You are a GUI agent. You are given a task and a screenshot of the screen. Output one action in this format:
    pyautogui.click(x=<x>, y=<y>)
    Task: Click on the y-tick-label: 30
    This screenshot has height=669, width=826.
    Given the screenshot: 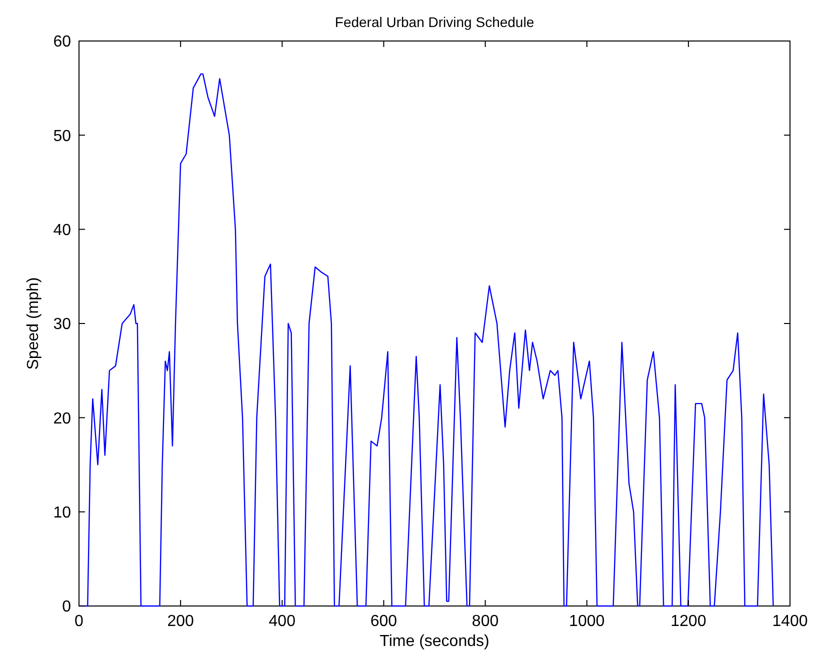 What is the action you would take?
    pyautogui.click(x=62, y=325)
    